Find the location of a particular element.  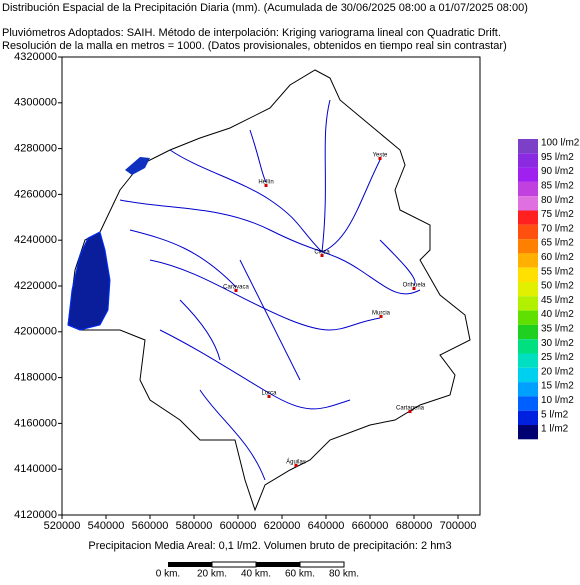

legend-label: 30 l/m2 is located at coordinates (557, 343).